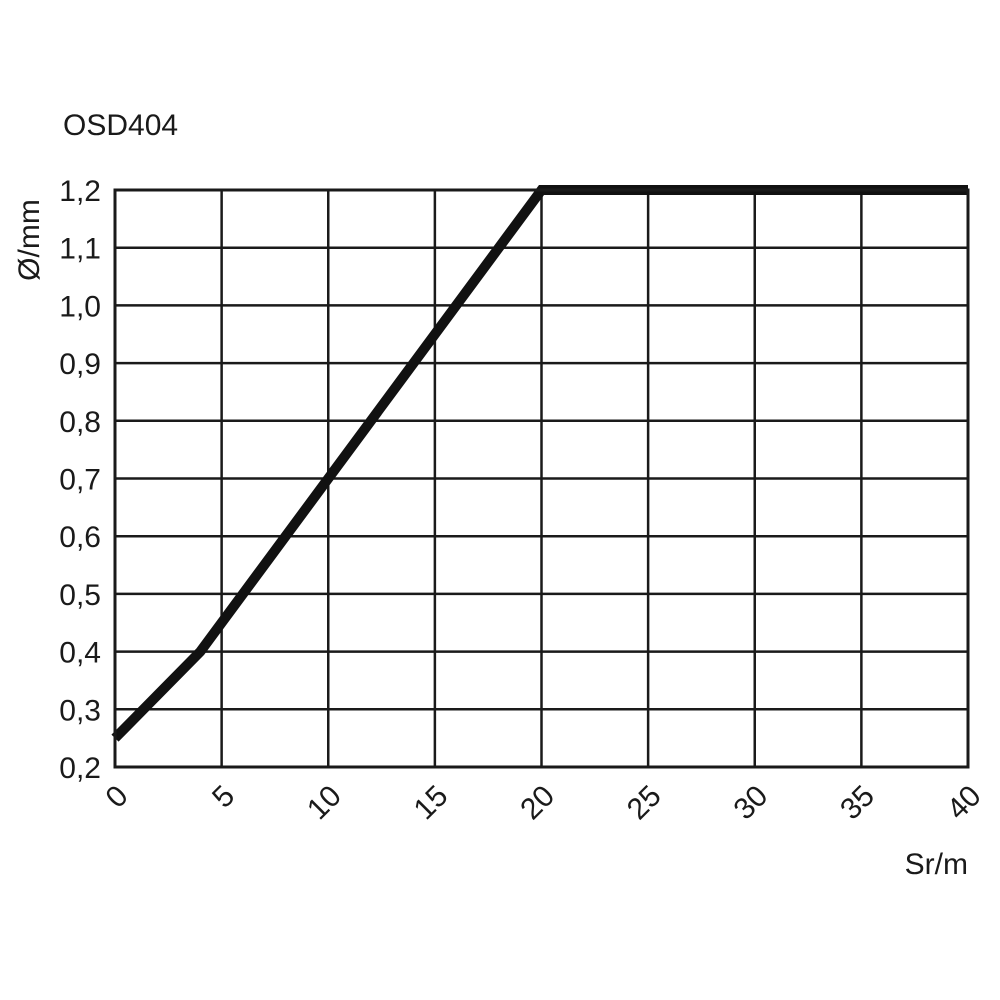 The height and width of the screenshot is (1000, 1000). What do you see at coordinates (431, 802) in the screenshot?
I see `x-tick-label: 15` at bounding box center [431, 802].